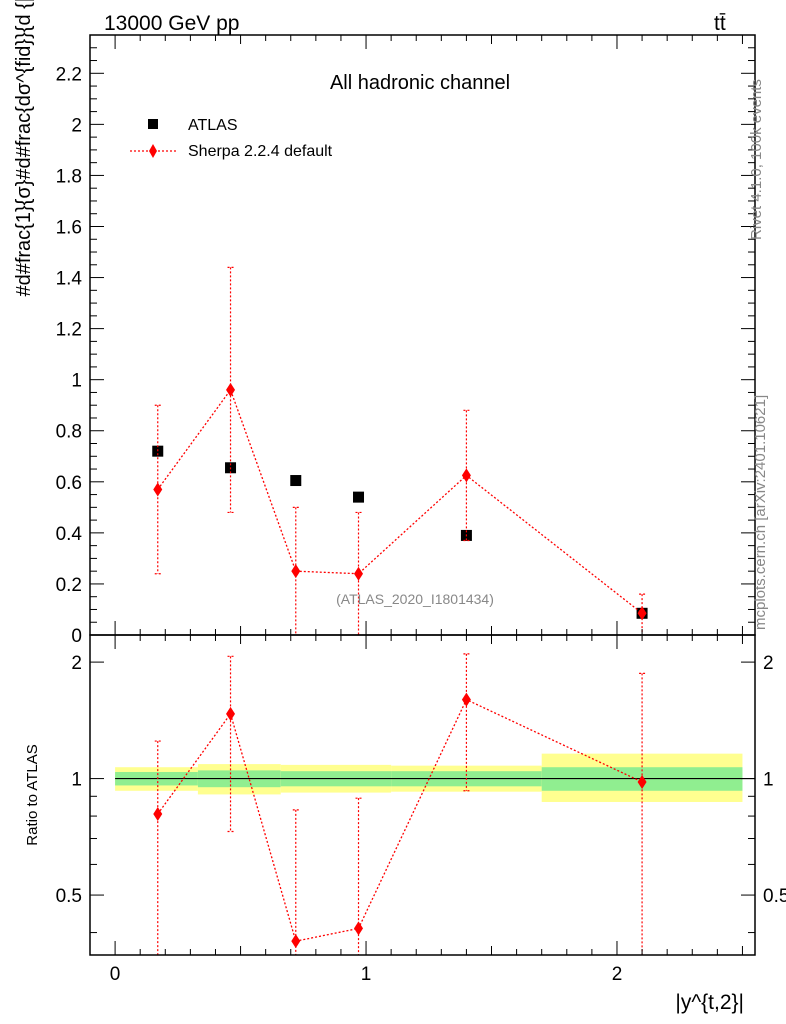 This screenshot has width=786, height=1024. What do you see at coordinates (69, 483) in the screenshot?
I see `main-y-tick-label: 0.6` at bounding box center [69, 483].